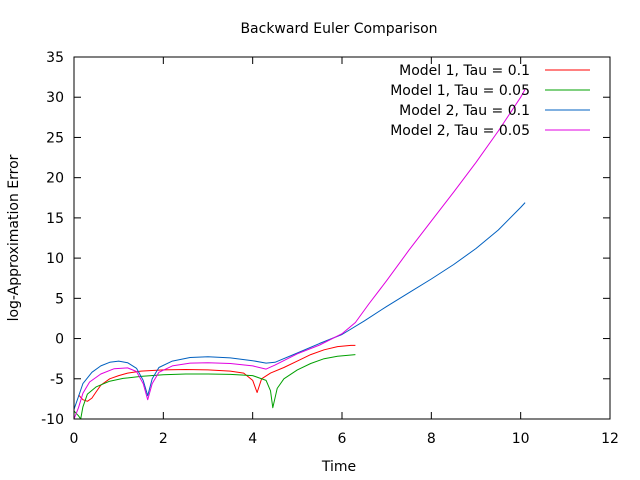 This screenshot has width=640, height=480. Describe the element at coordinates (460, 131) in the screenshot. I see `legend-label-4: Model 2, Tau = 0.05` at that location.